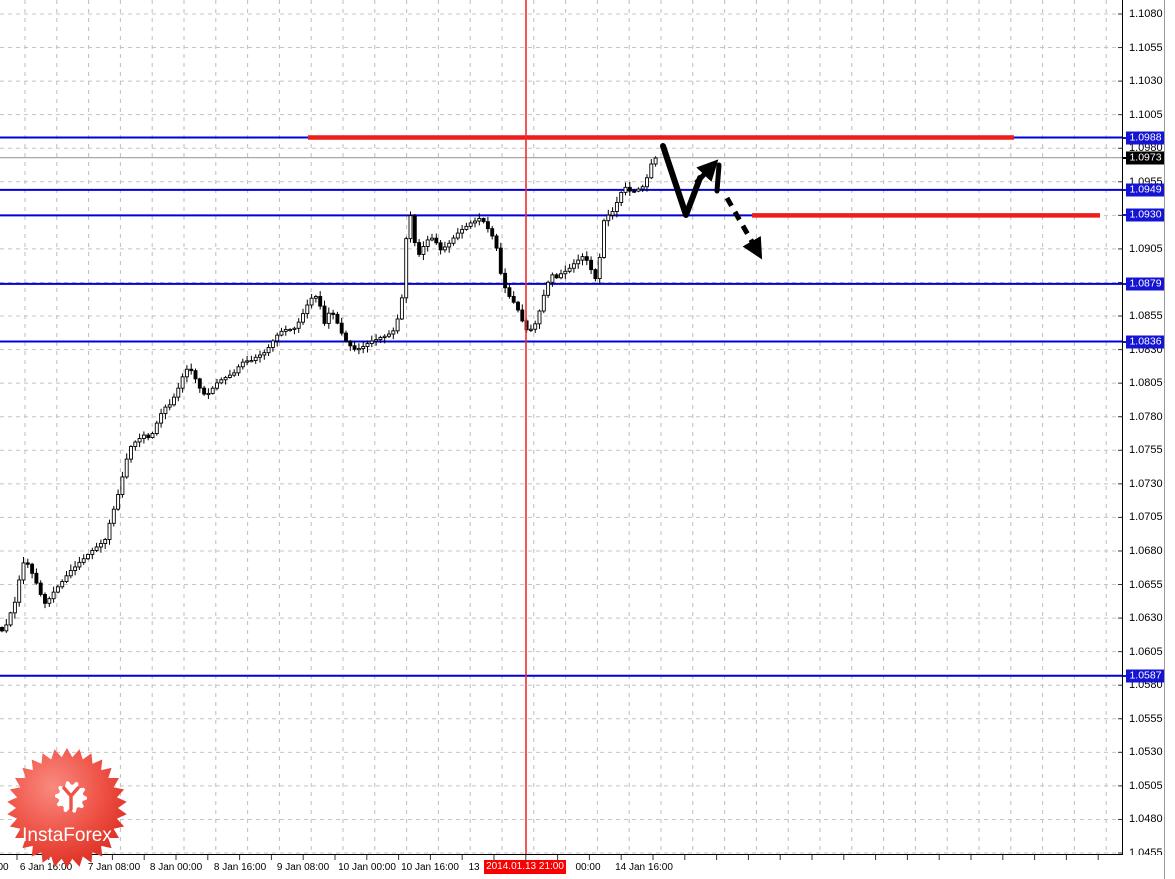  I want to click on line-price-badge: 1.0587, so click(1145, 676).